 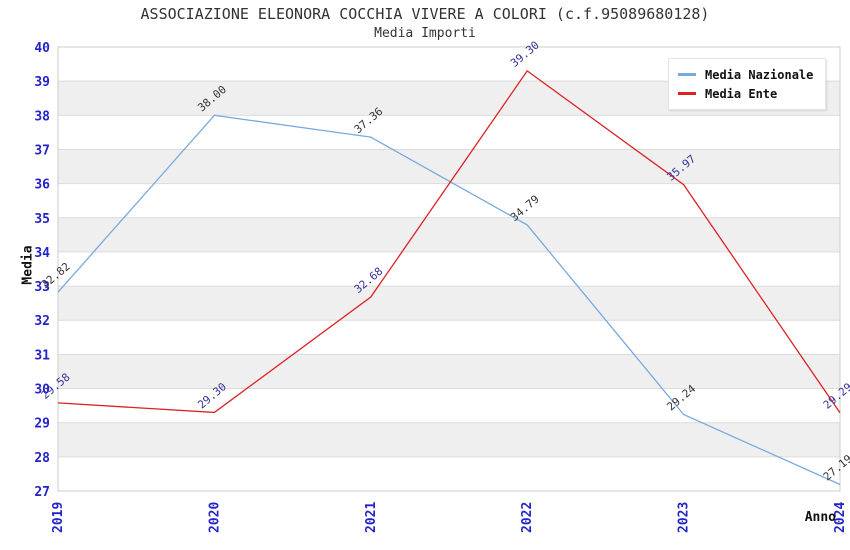 What do you see at coordinates (687, 74) in the screenshot?
I see `legend-swatch-blue-line` at bounding box center [687, 74].